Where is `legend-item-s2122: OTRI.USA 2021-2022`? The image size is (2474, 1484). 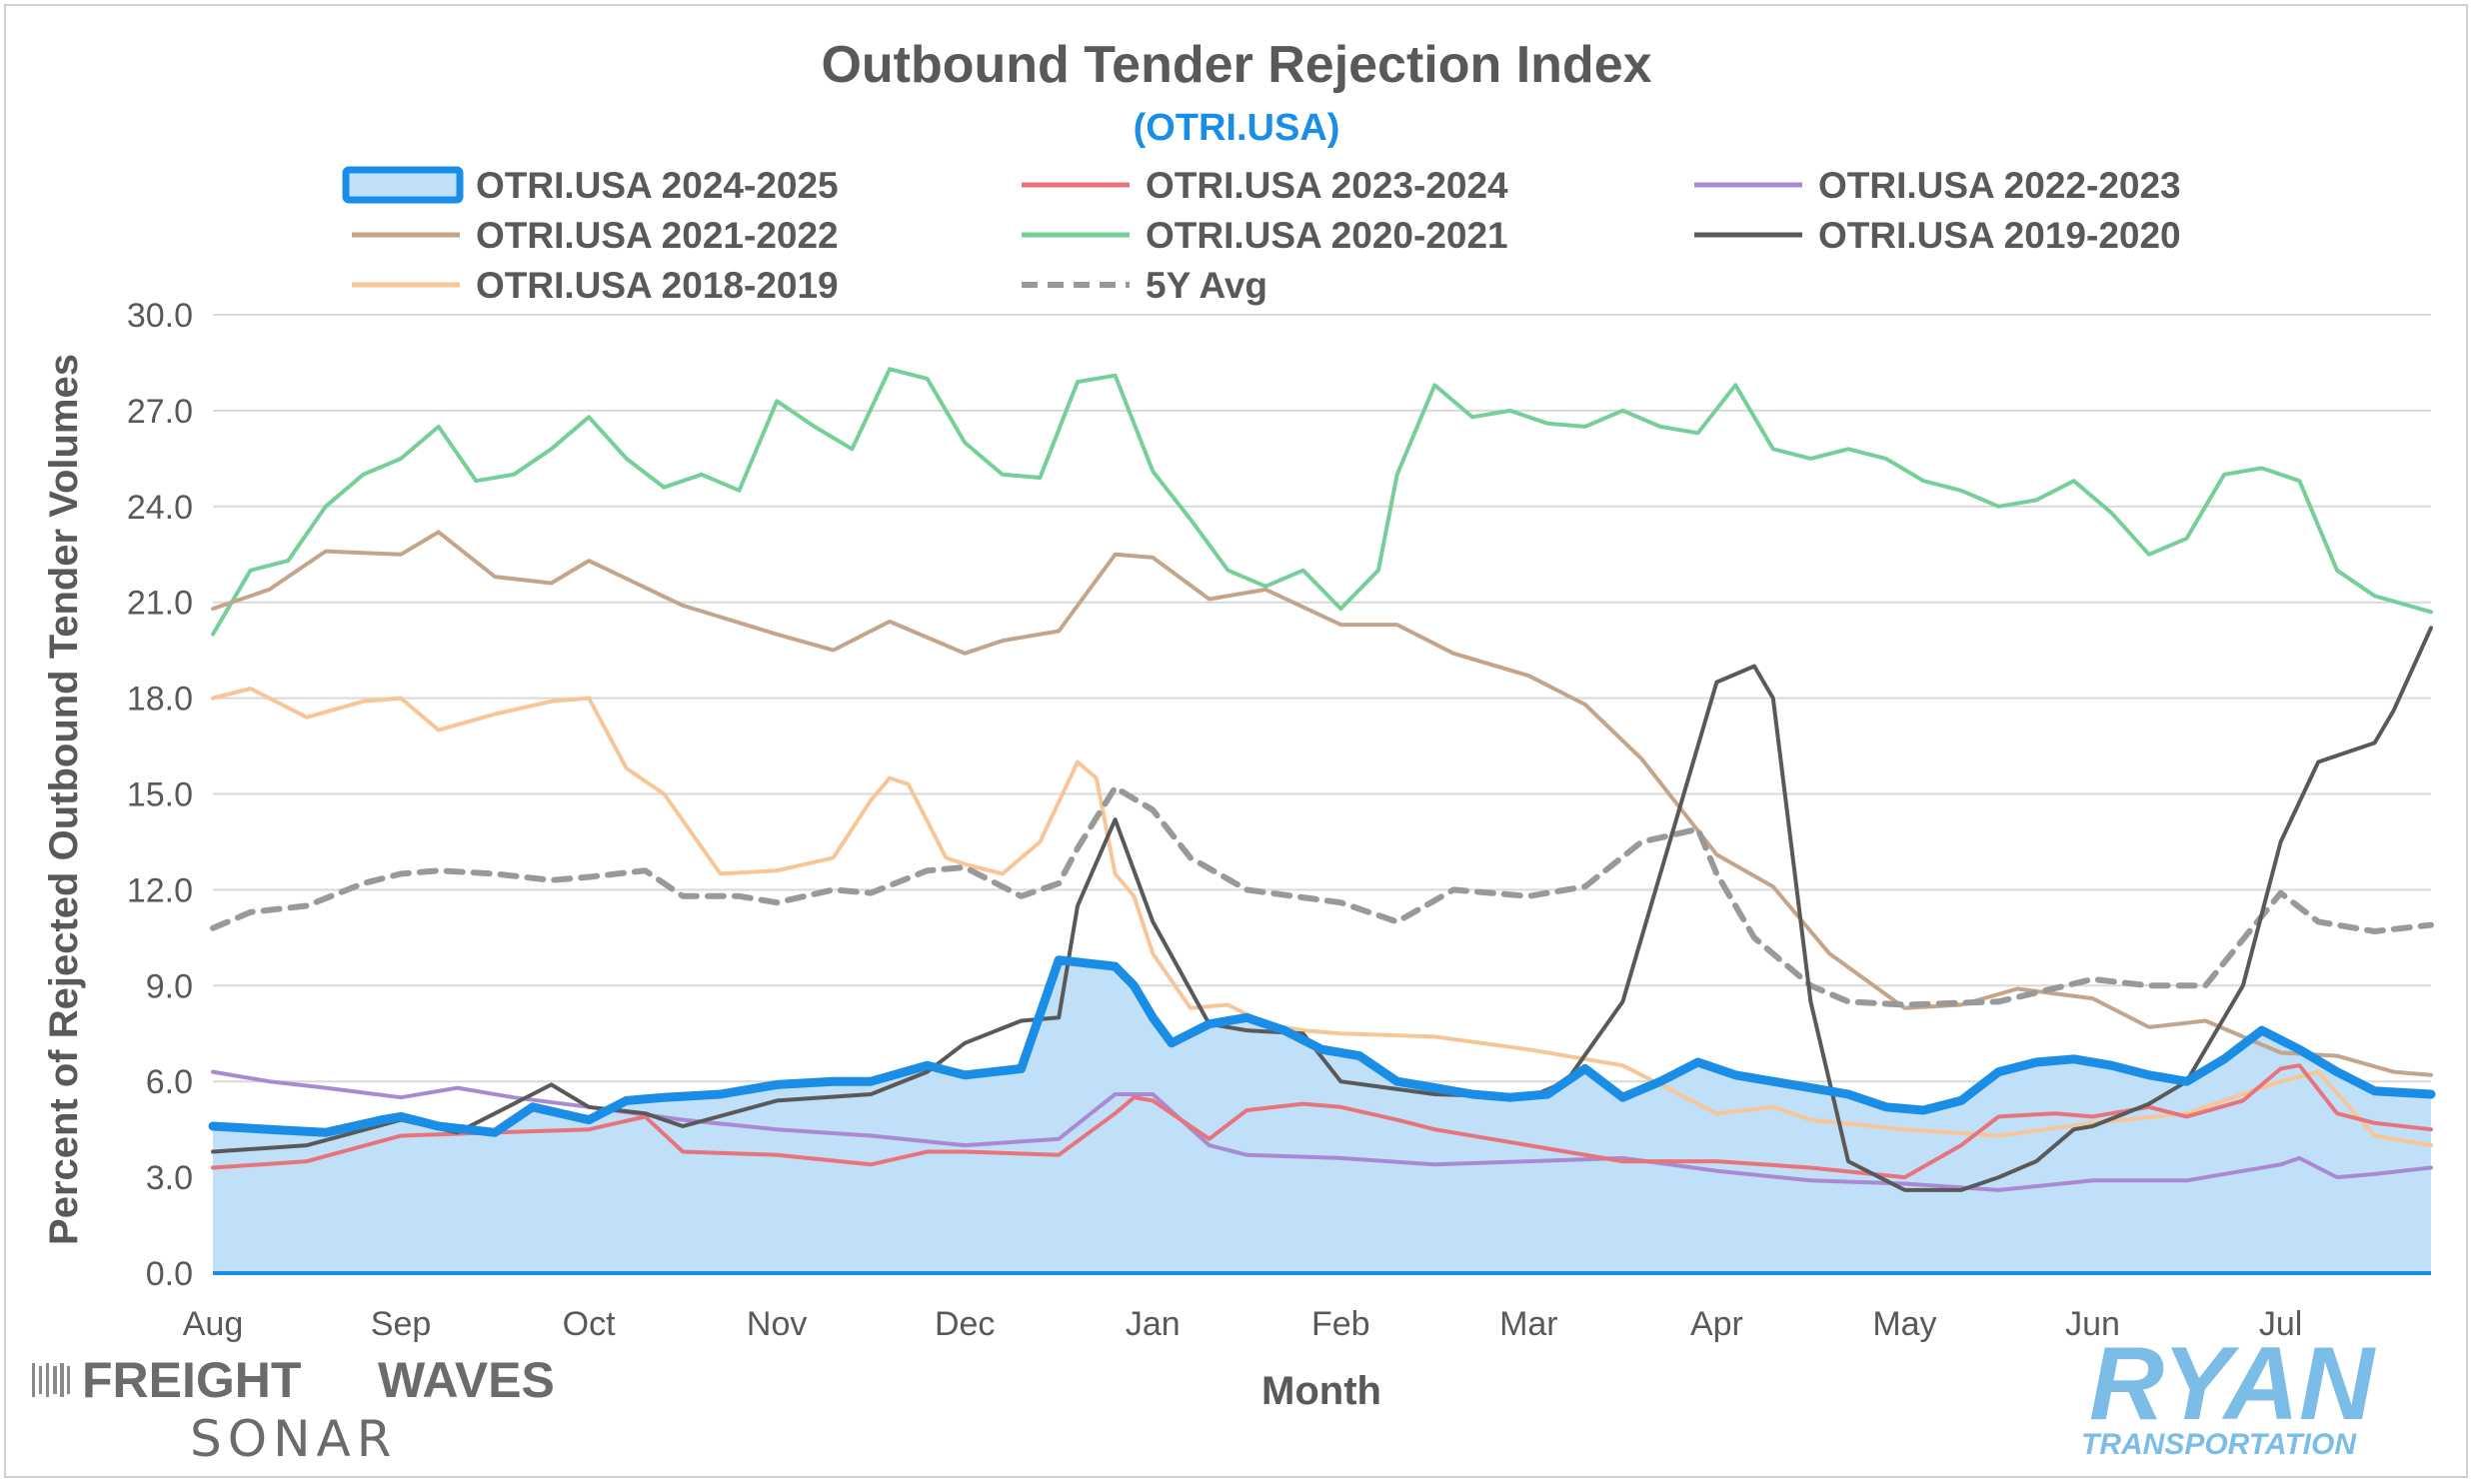
legend-item-s2122: OTRI.USA 2021-2022 is located at coordinates (595, 235).